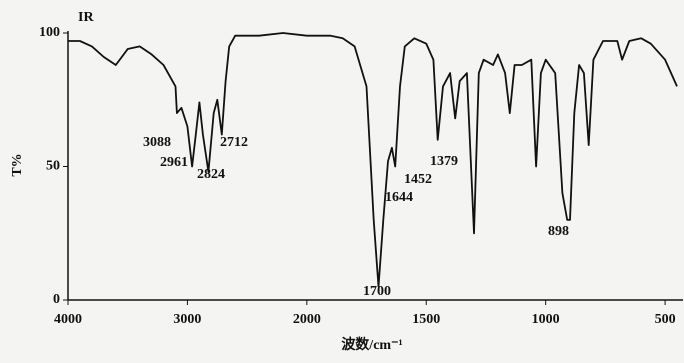 This screenshot has height=363, width=684. What do you see at coordinates (377, 291) in the screenshot?
I see `peak-label: 1700` at bounding box center [377, 291].